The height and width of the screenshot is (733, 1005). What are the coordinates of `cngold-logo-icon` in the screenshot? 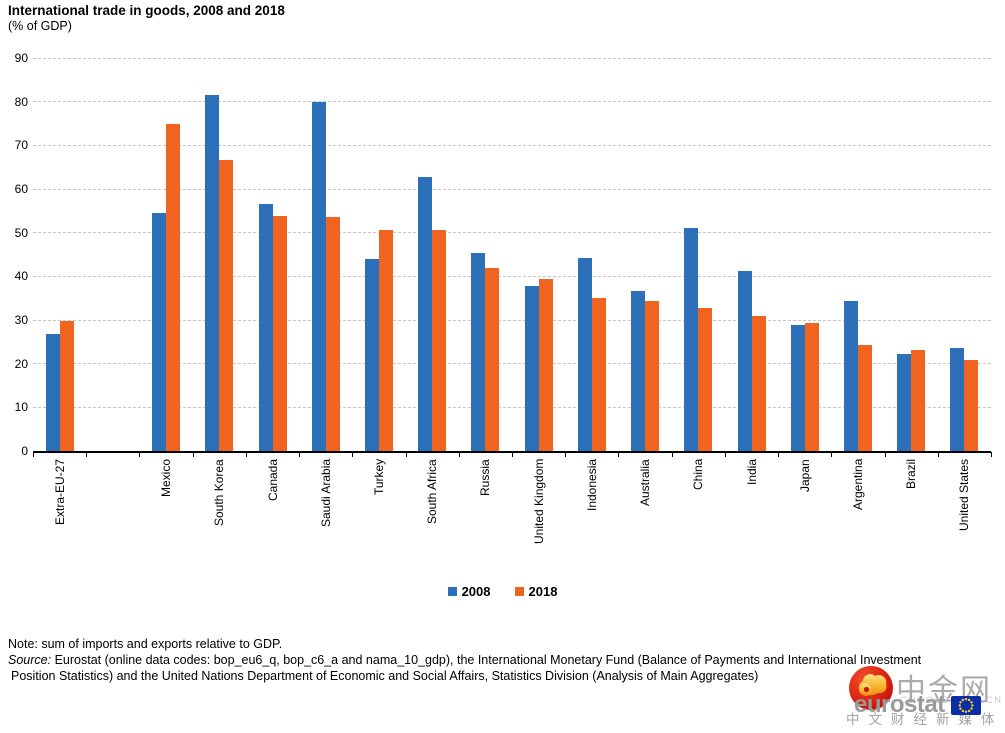 It's located at (871, 688).